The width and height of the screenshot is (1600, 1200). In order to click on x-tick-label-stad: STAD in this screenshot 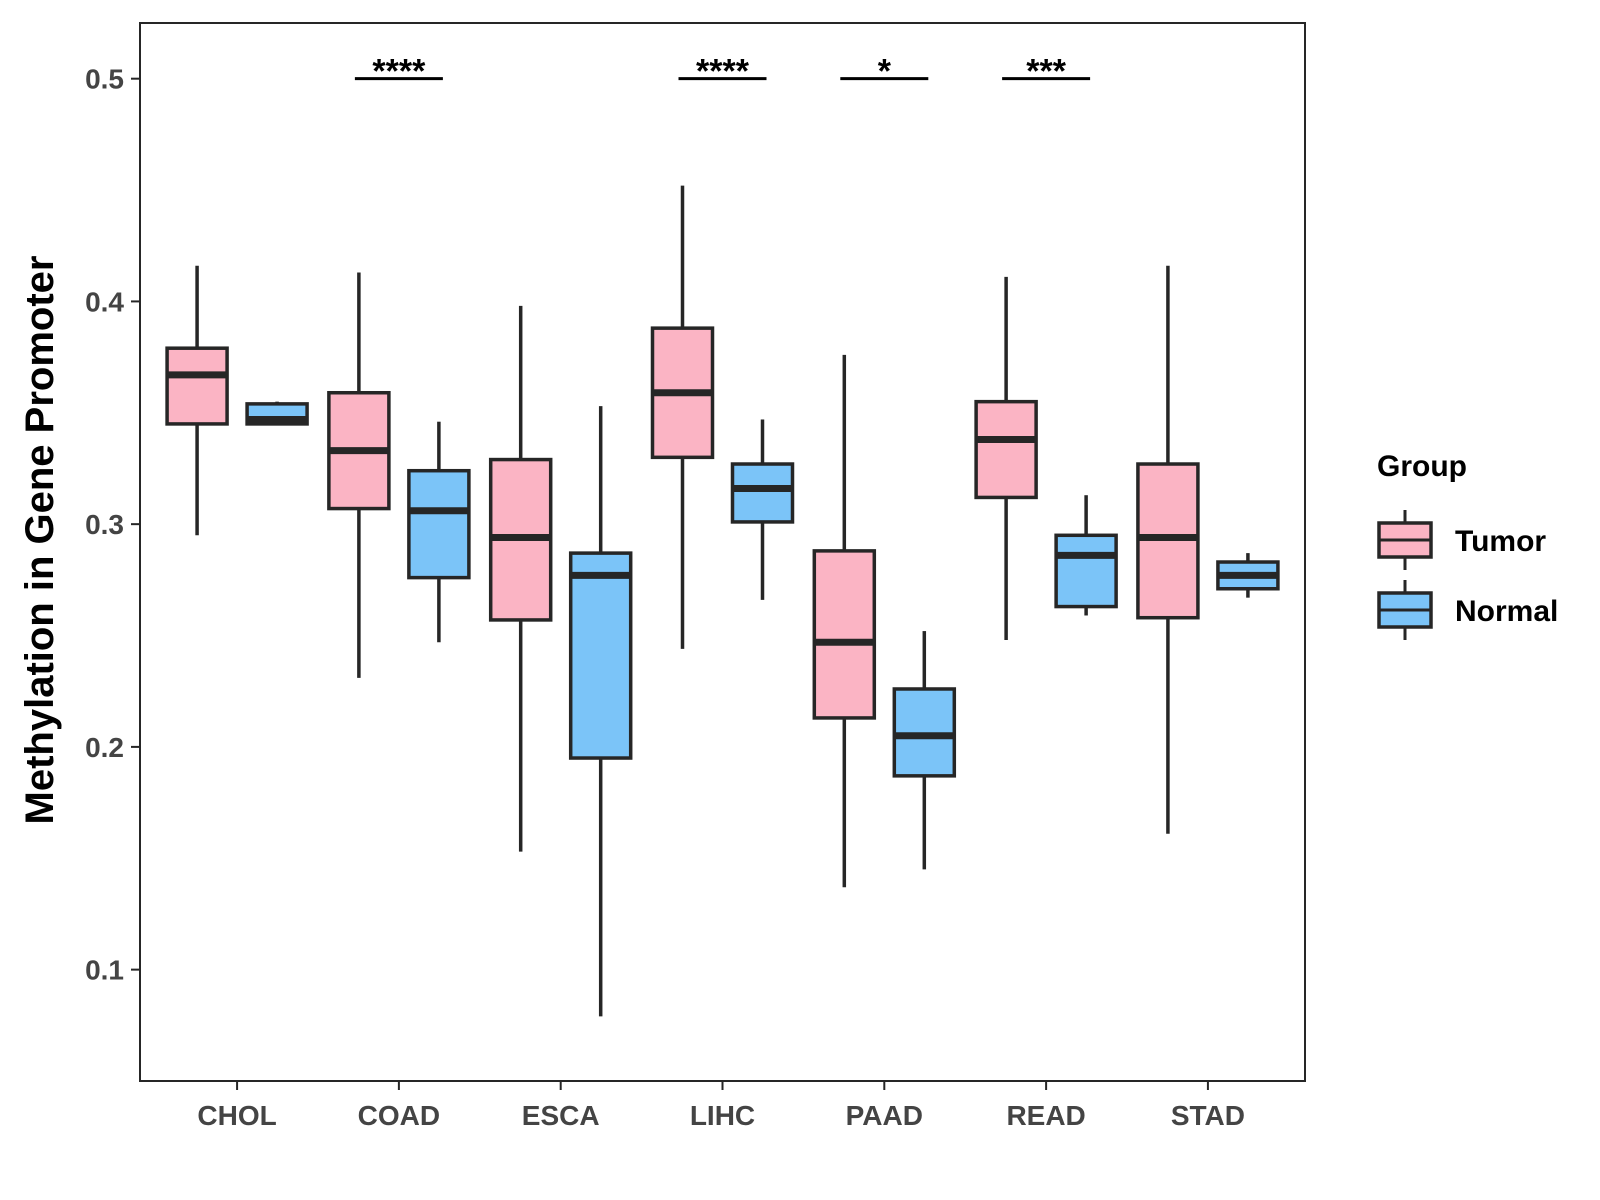, I will do `click(1208, 1115)`.